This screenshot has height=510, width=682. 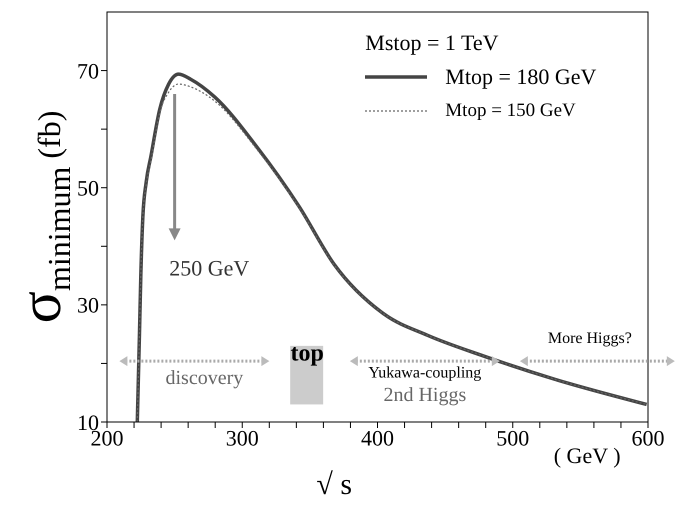 I want to click on x-tick-label: 600, so click(x=648, y=438).